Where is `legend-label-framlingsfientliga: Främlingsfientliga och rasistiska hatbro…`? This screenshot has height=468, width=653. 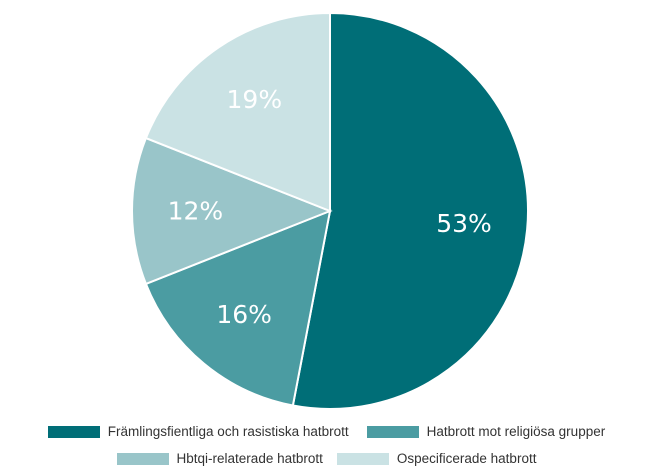 legend-label-framlingsfientliga: Främlingsfientliga och rasistiska hatbro… is located at coordinates (228, 431).